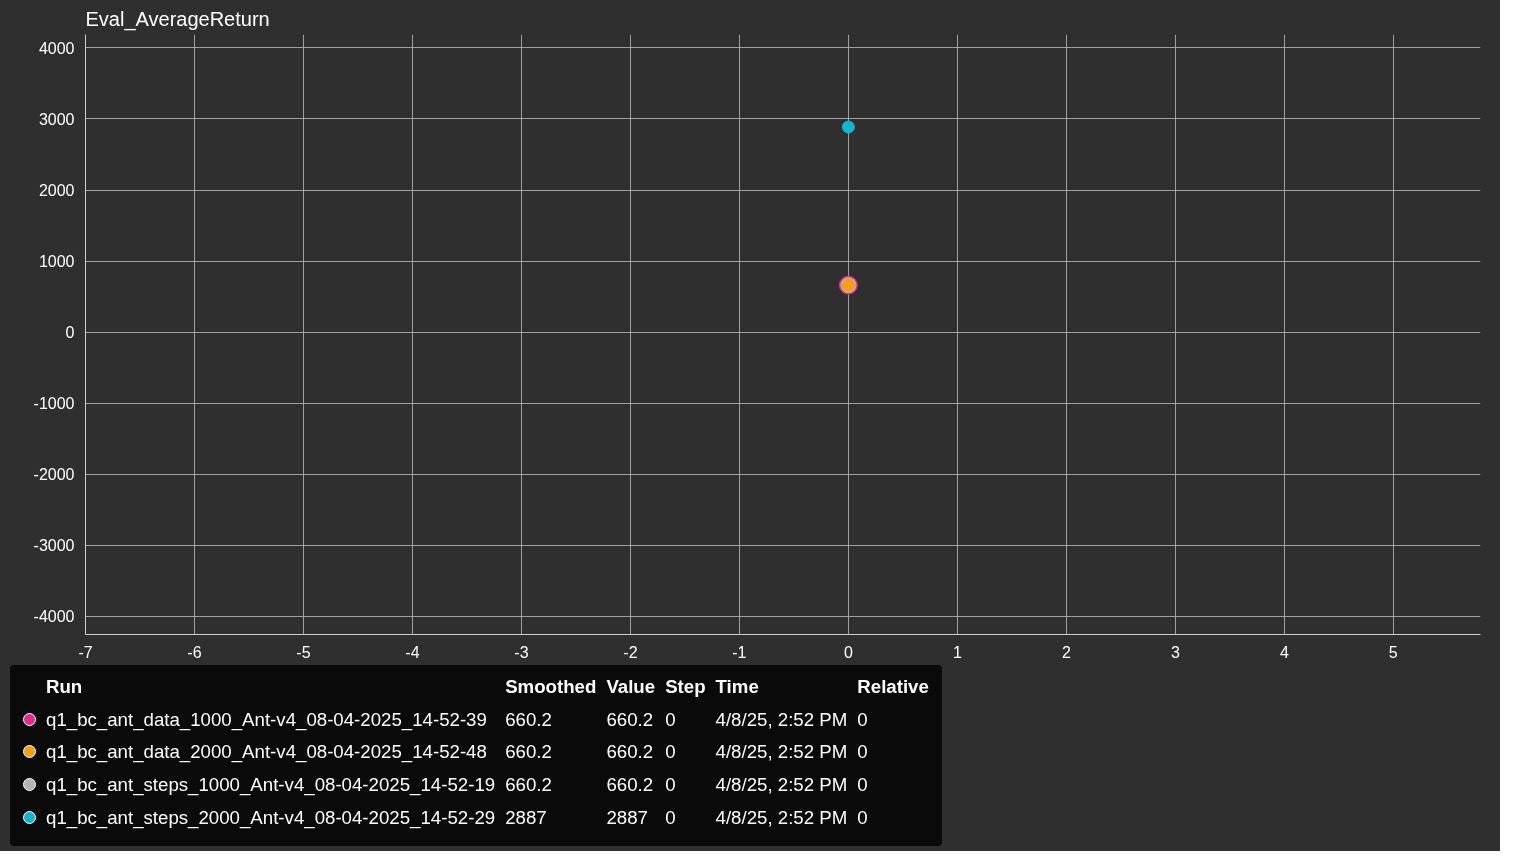 This screenshot has height=862, width=1522. Describe the element at coordinates (266, 720) in the screenshot. I see `legend-label: q1_bc_ant_data_1000_Ant-v4_08-04-2025_14-52-39` at that location.